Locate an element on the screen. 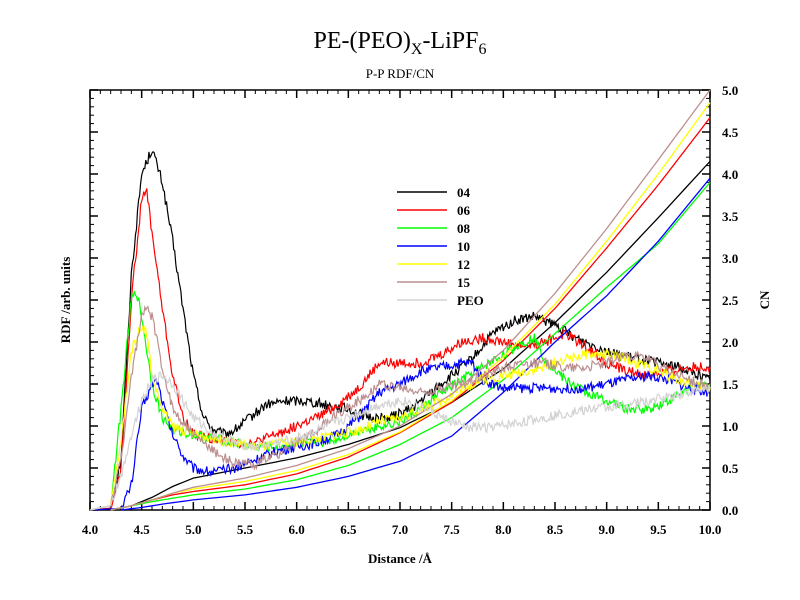 Image resolution: width=800 pixels, height=600 pixels. legend-label-08: 08 is located at coordinates (464, 228).